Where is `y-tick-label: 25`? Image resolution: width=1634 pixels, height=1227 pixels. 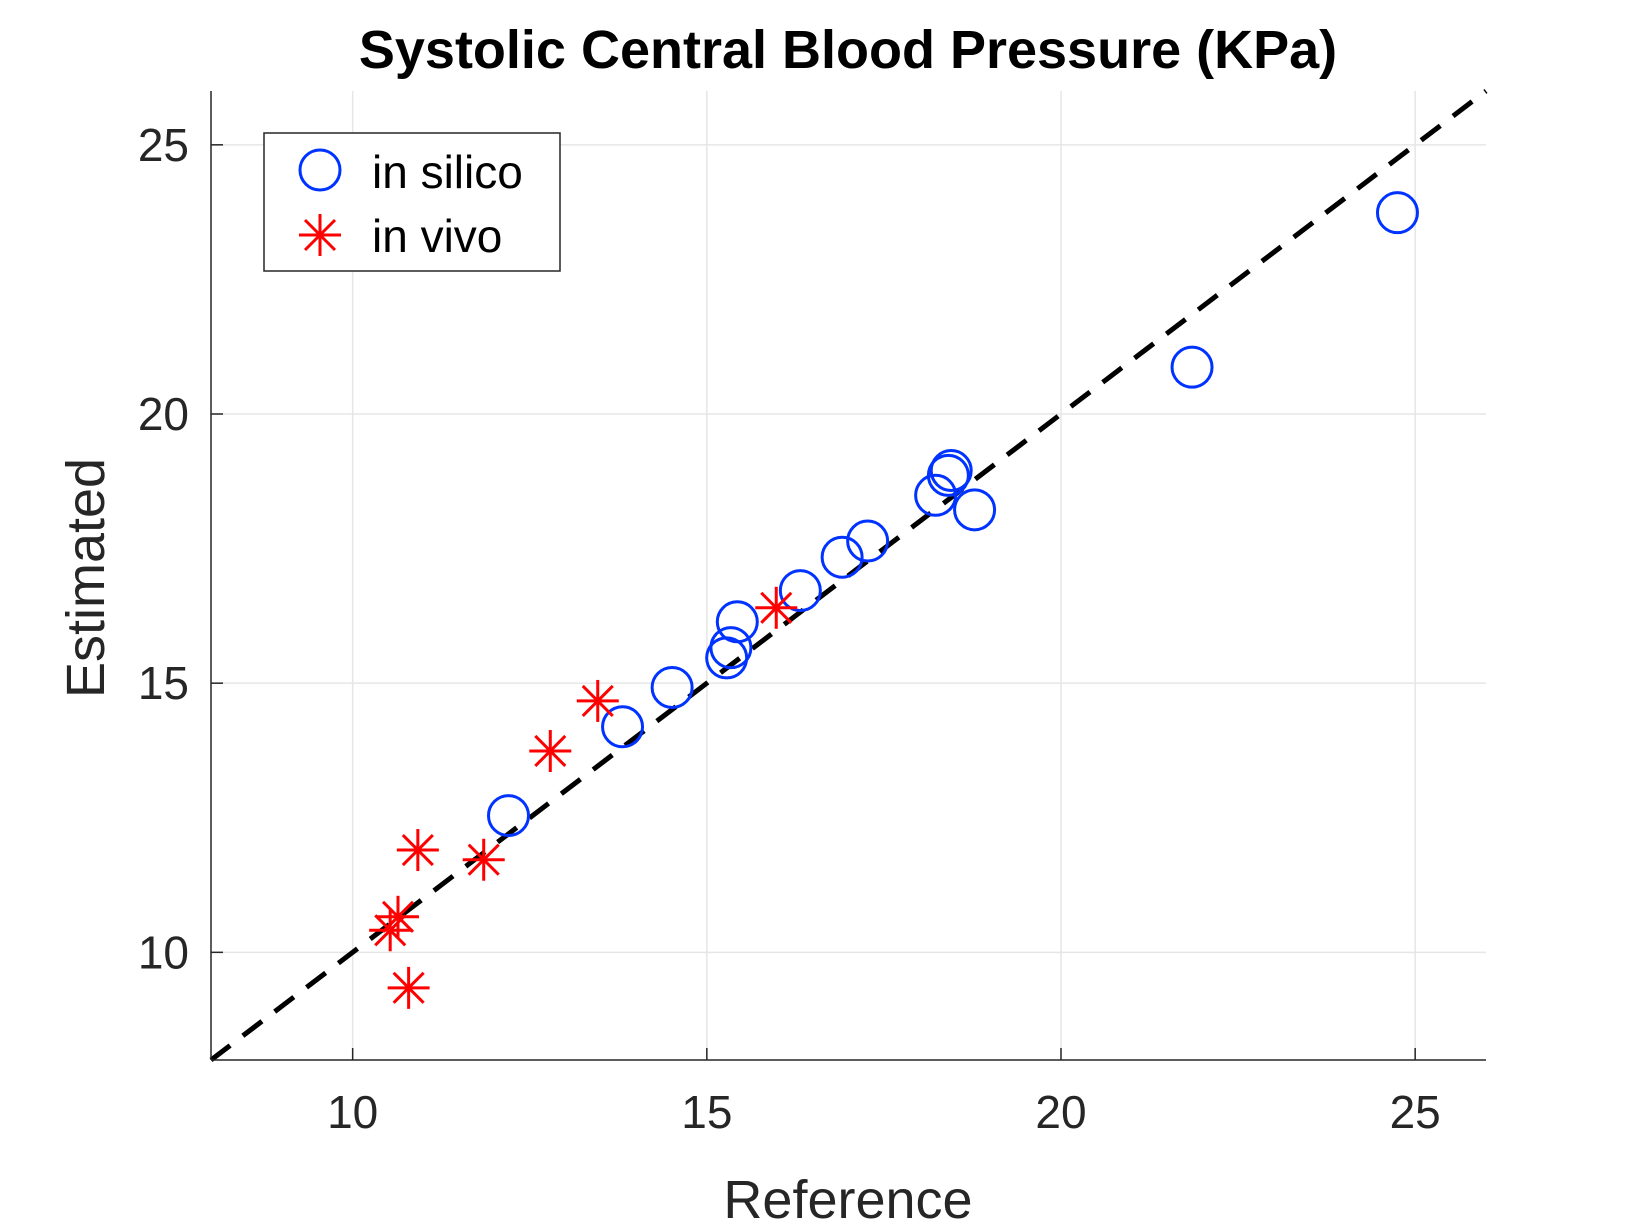 y-tick-label: 25 is located at coordinates (163, 145).